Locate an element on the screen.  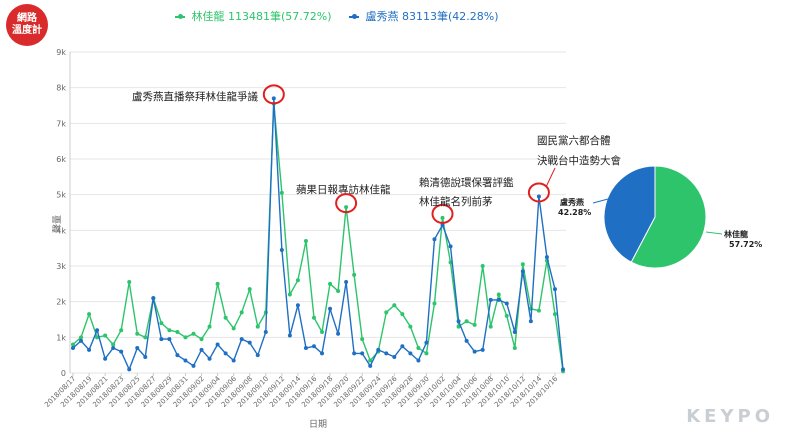
legend-item-series-0: 林佳龍 113481筆(57.72%) is located at coordinates (253, 16).